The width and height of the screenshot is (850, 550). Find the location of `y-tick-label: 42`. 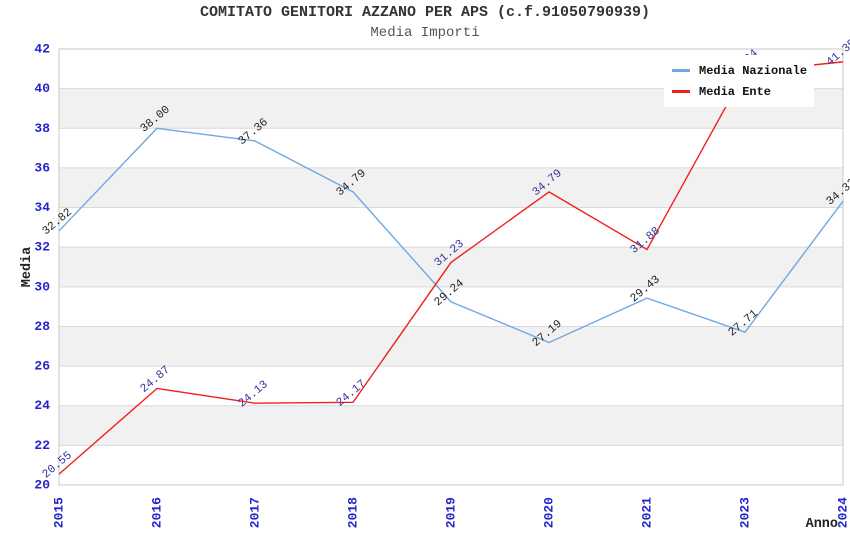

y-tick-label: 42 is located at coordinates (42, 49).